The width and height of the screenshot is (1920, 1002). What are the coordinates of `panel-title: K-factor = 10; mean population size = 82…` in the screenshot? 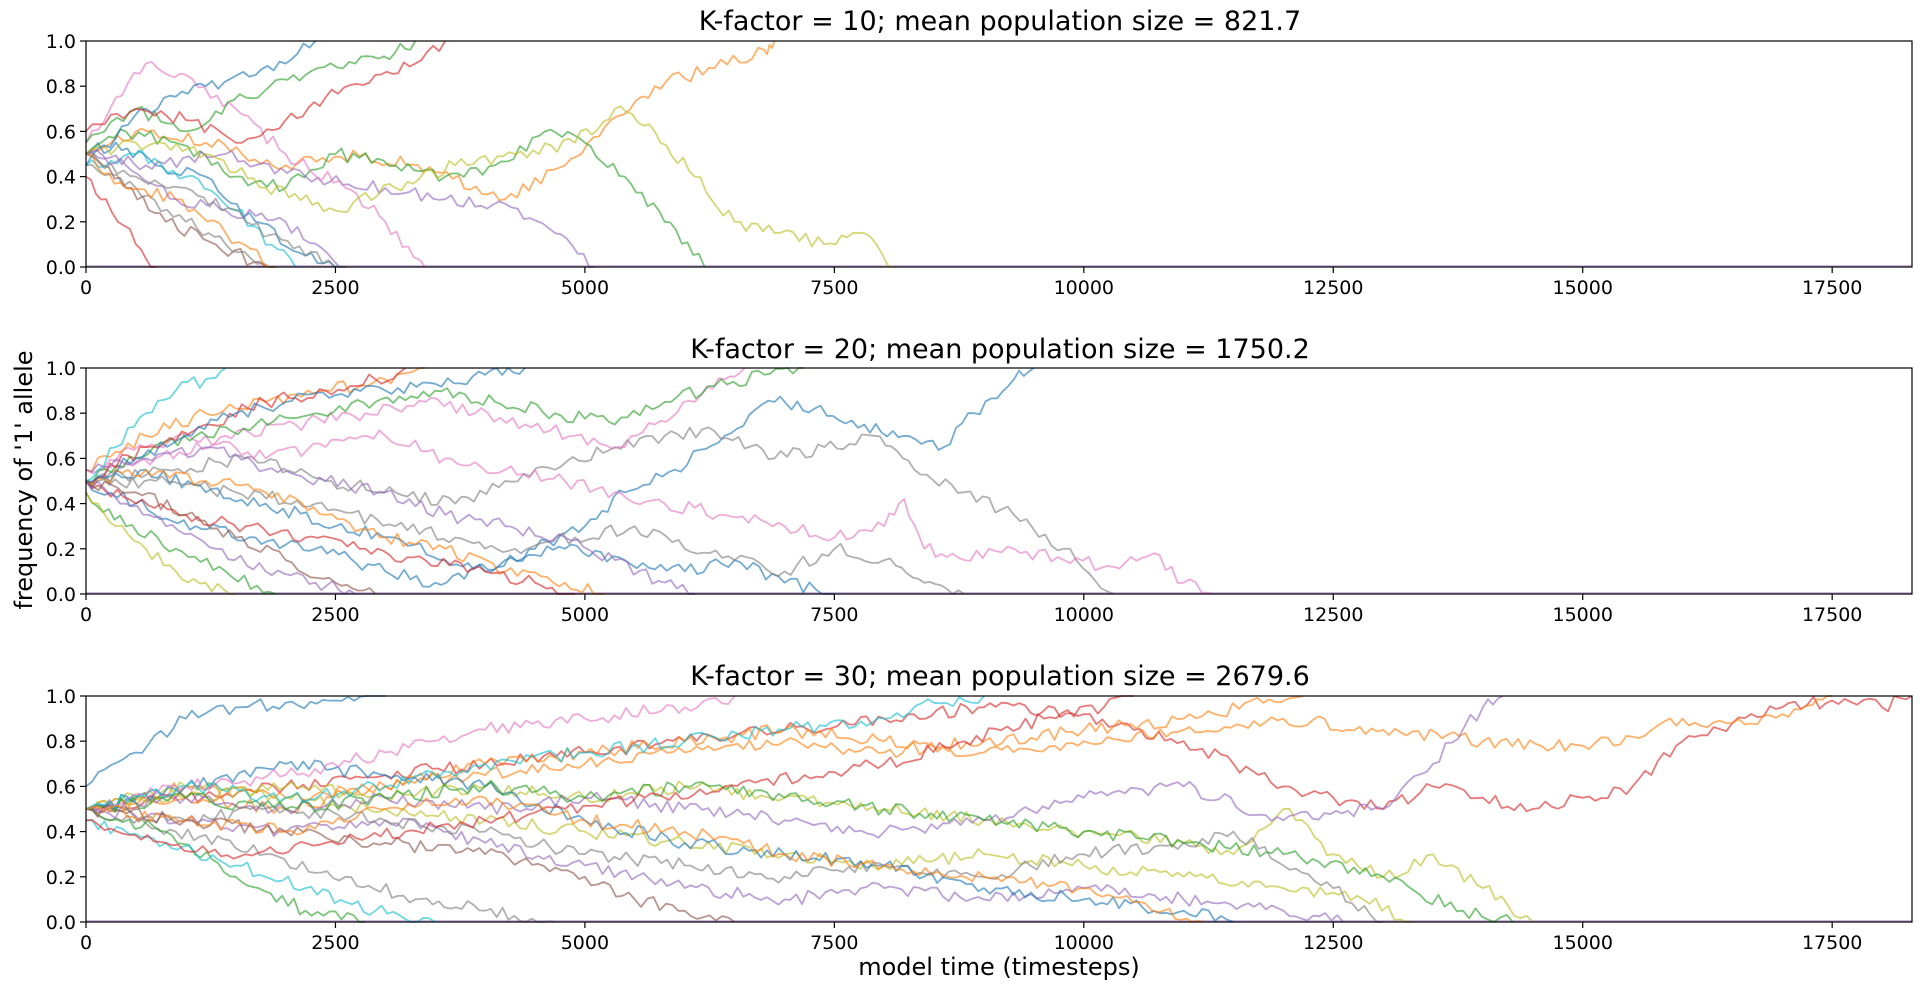 It's located at (1000, 21).